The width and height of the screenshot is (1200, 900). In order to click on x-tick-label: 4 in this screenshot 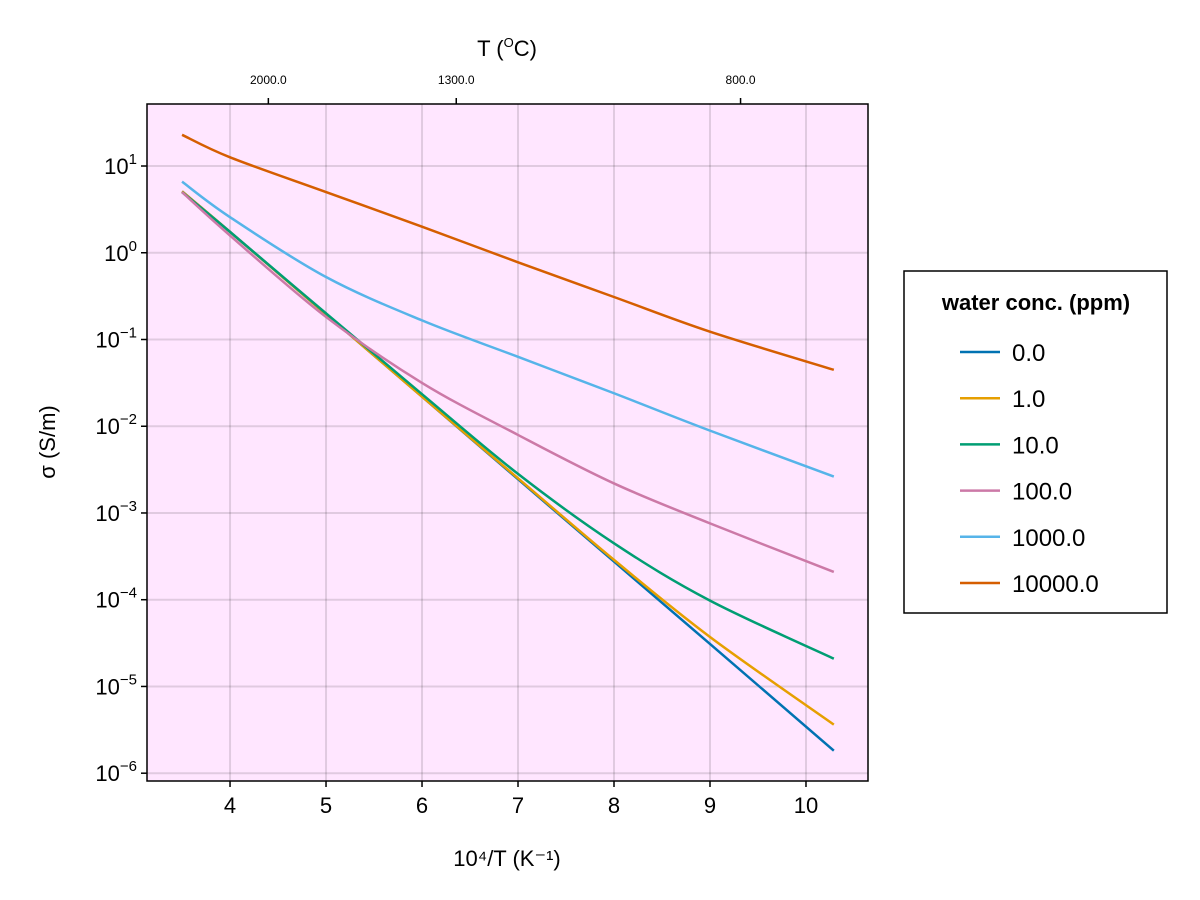, I will do `click(230, 805)`.